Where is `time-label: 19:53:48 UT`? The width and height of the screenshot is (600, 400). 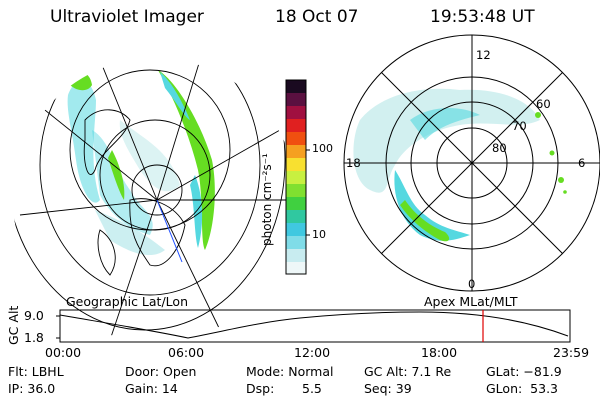
time-label: 19:53:48 UT is located at coordinates (482, 17).